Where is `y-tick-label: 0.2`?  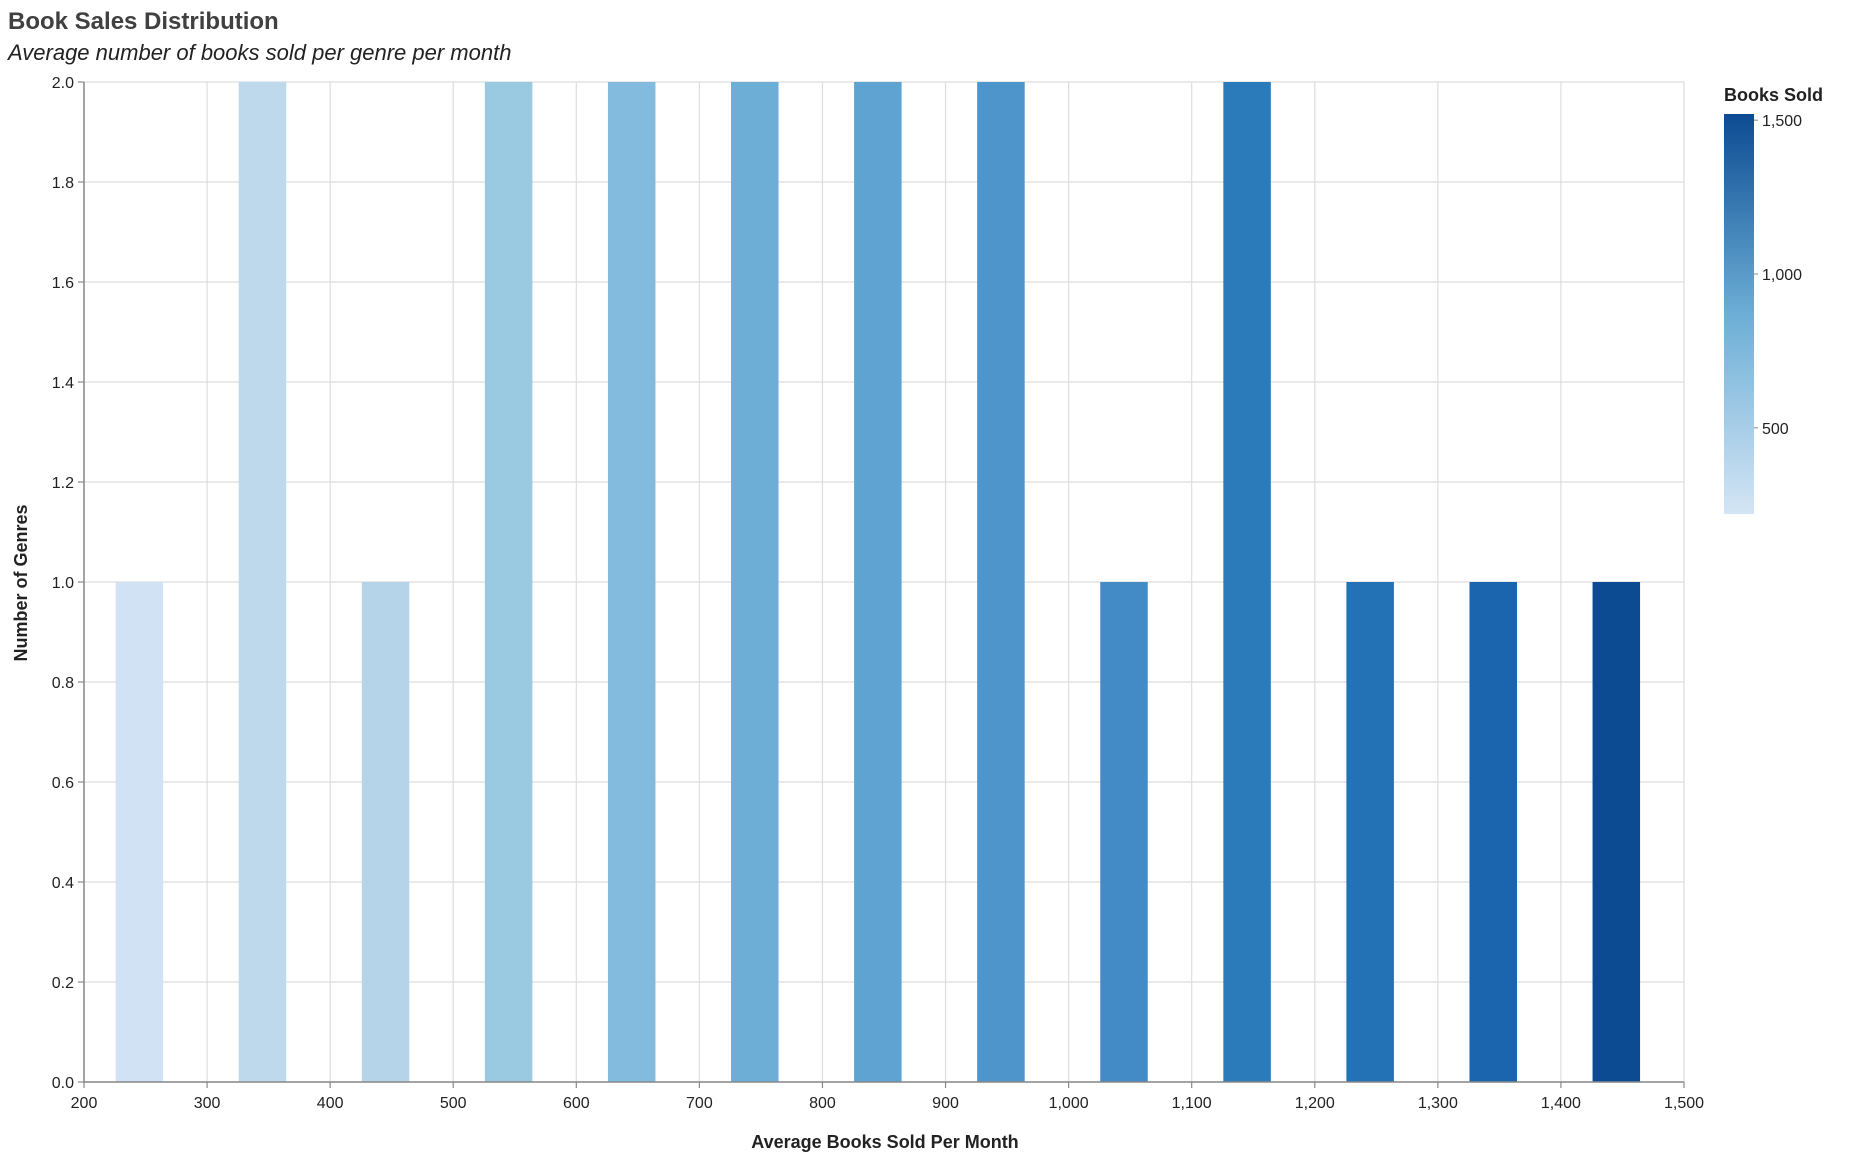
y-tick-label: 0.2 is located at coordinates (63, 983).